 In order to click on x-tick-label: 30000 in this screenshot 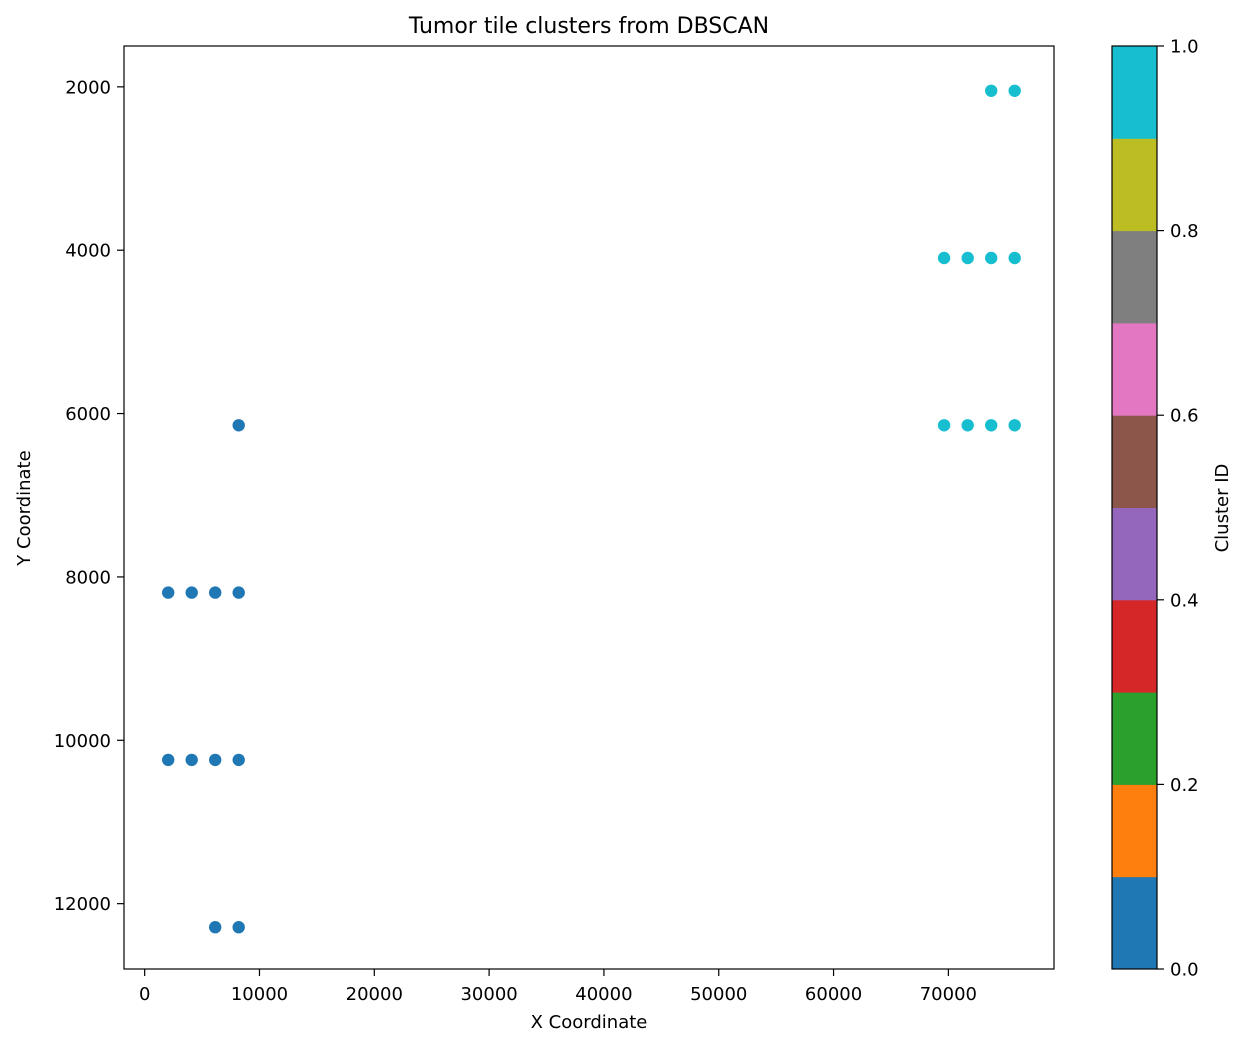, I will do `click(488, 994)`.